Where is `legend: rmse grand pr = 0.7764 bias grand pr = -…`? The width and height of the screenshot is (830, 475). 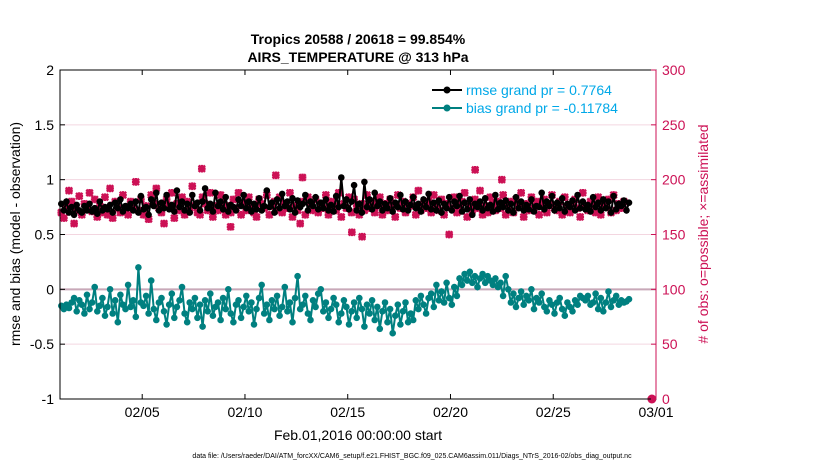
legend: rmse grand pr = 0.7764 bias grand pr = -… is located at coordinates (539, 98).